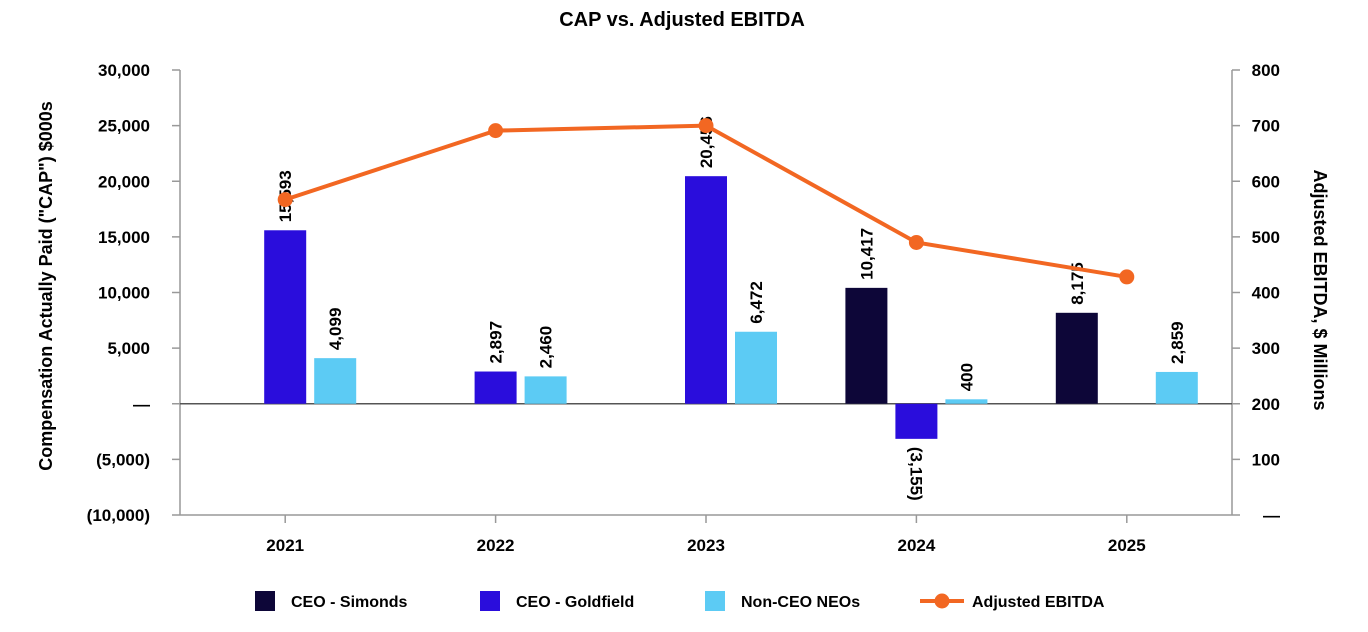  What do you see at coordinates (1266, 459) in the screenshot?
I see `y2-tick-label: 100` at bounding box center [1266, 459].